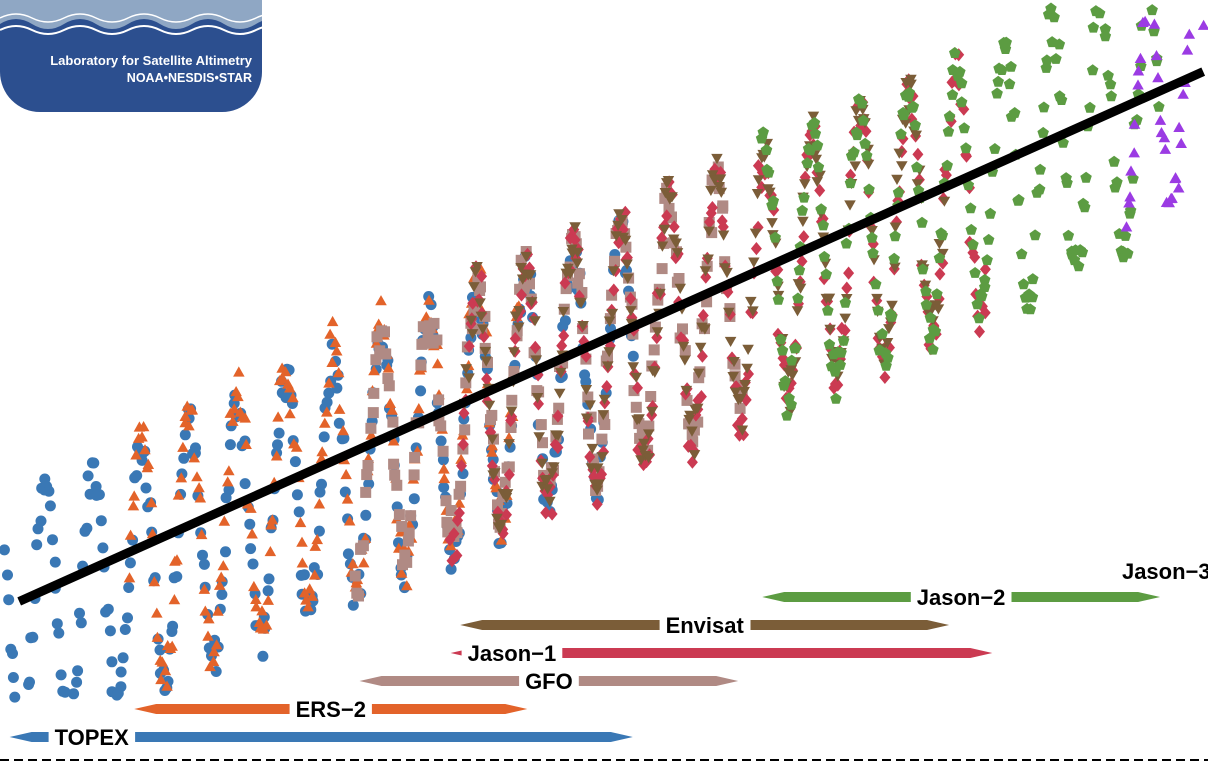 The image size is (1208, 765). Describe the element at coordinates (549, 681) in the screenshot. I see `mission-label-gfo: GFO` at that location.